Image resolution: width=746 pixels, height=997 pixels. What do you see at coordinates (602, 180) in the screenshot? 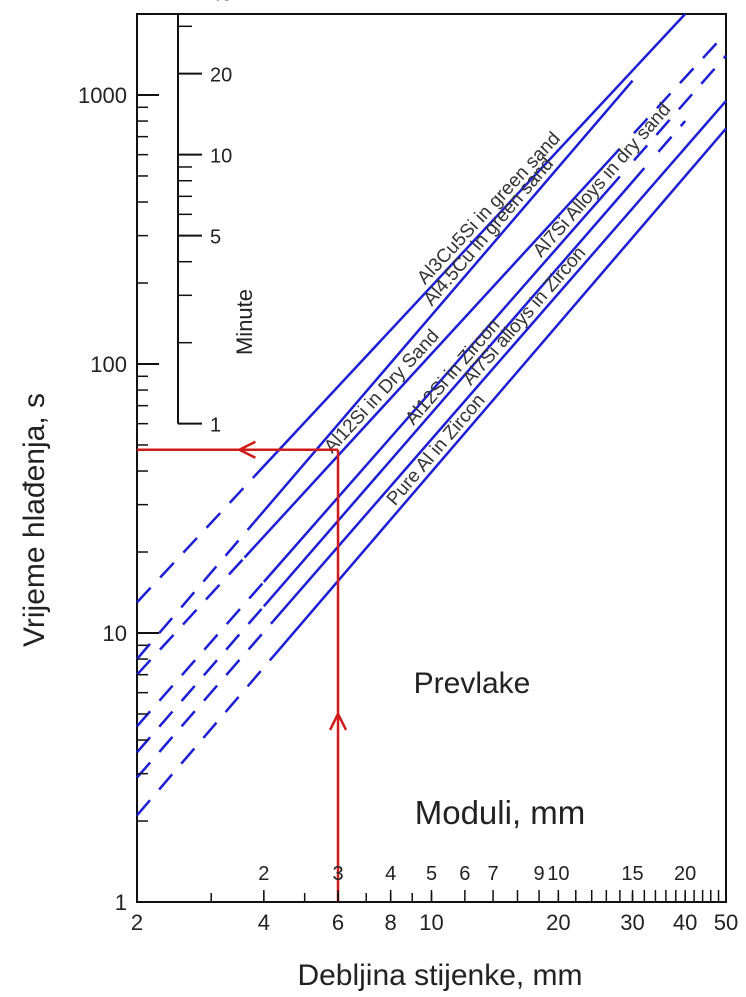
I see `series-label: Al7Si Alloys in dry sand` at bounding box center [602, 180].